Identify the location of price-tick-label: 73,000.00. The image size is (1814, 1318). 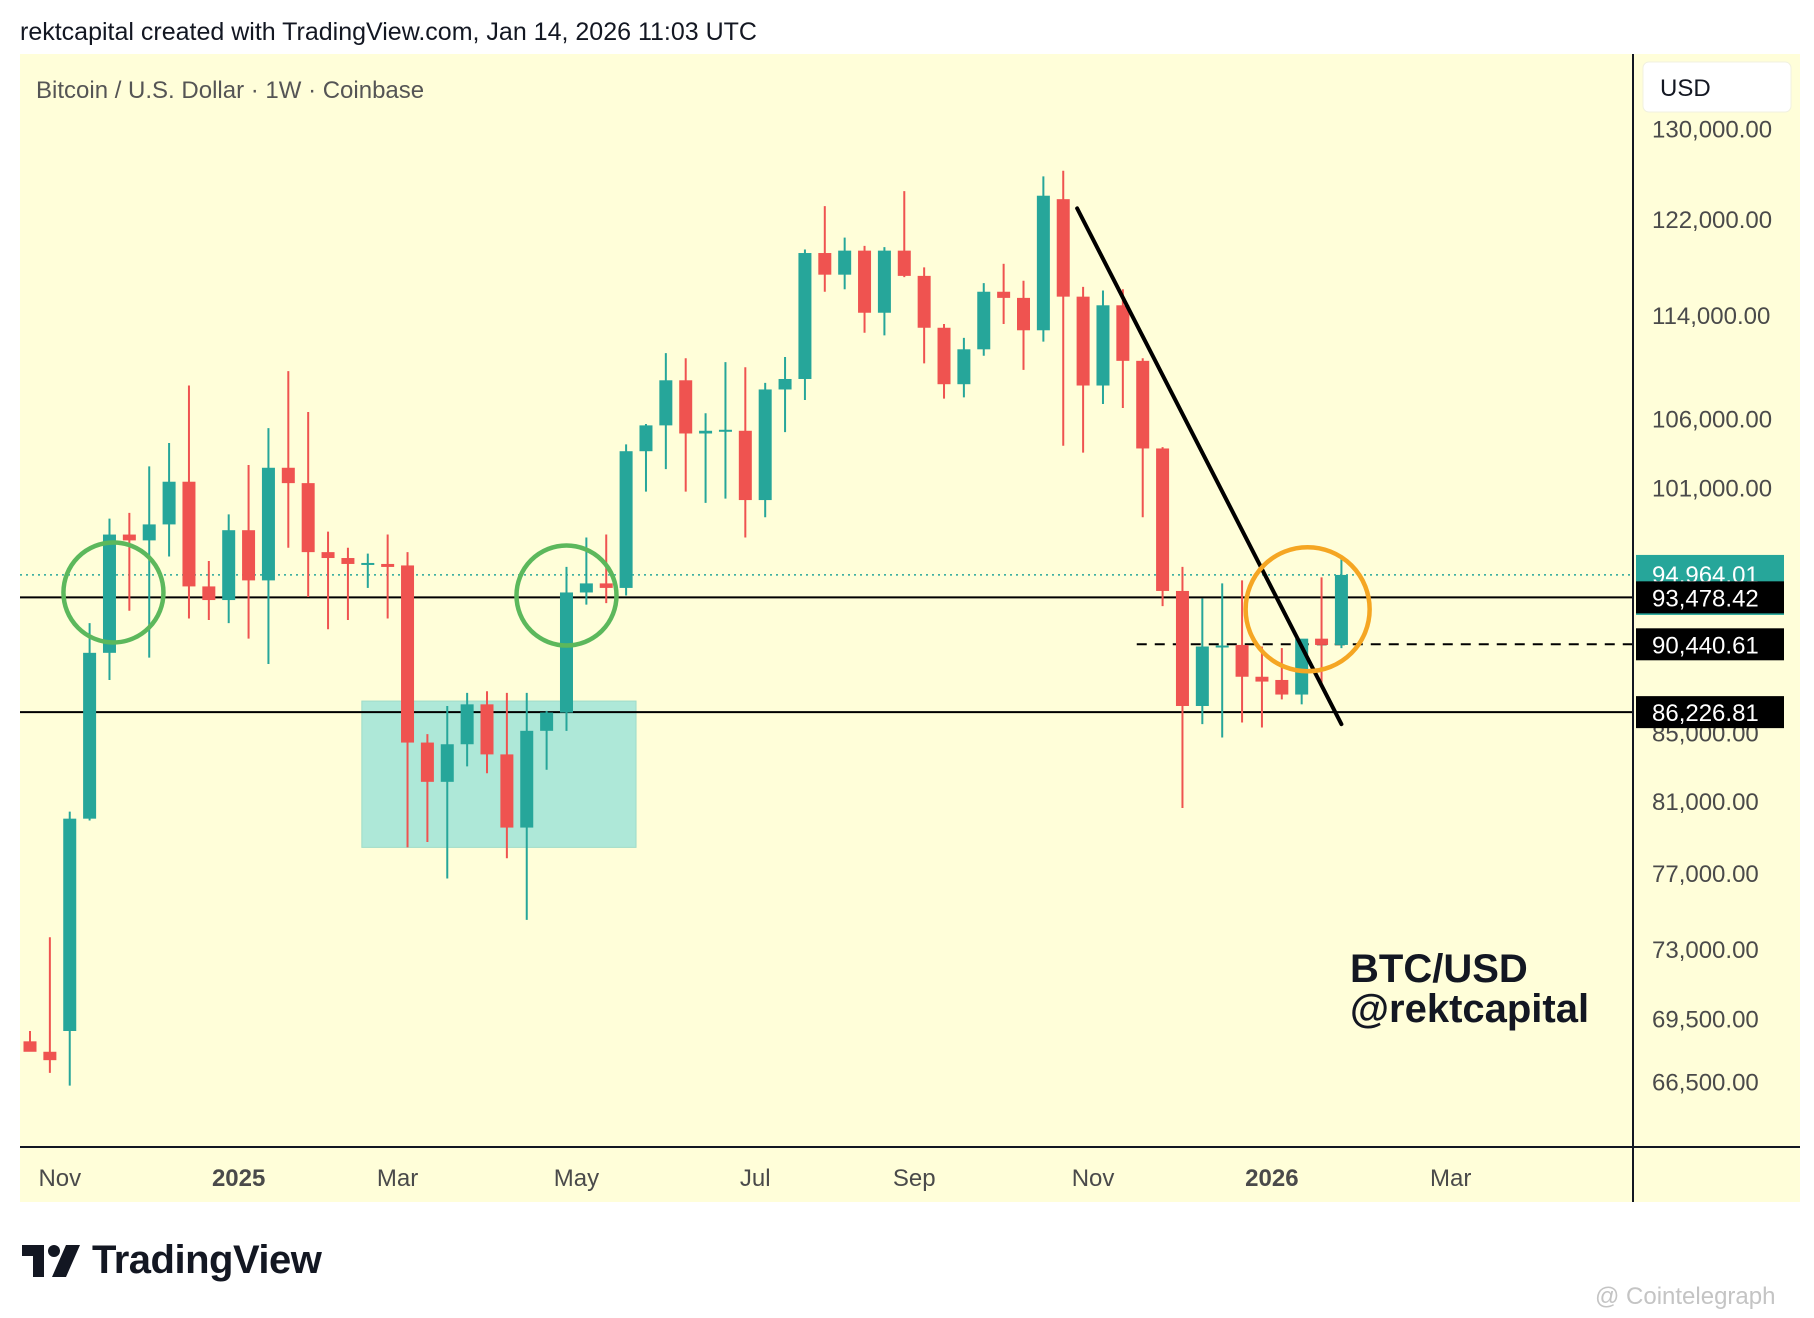
(1705, 950).